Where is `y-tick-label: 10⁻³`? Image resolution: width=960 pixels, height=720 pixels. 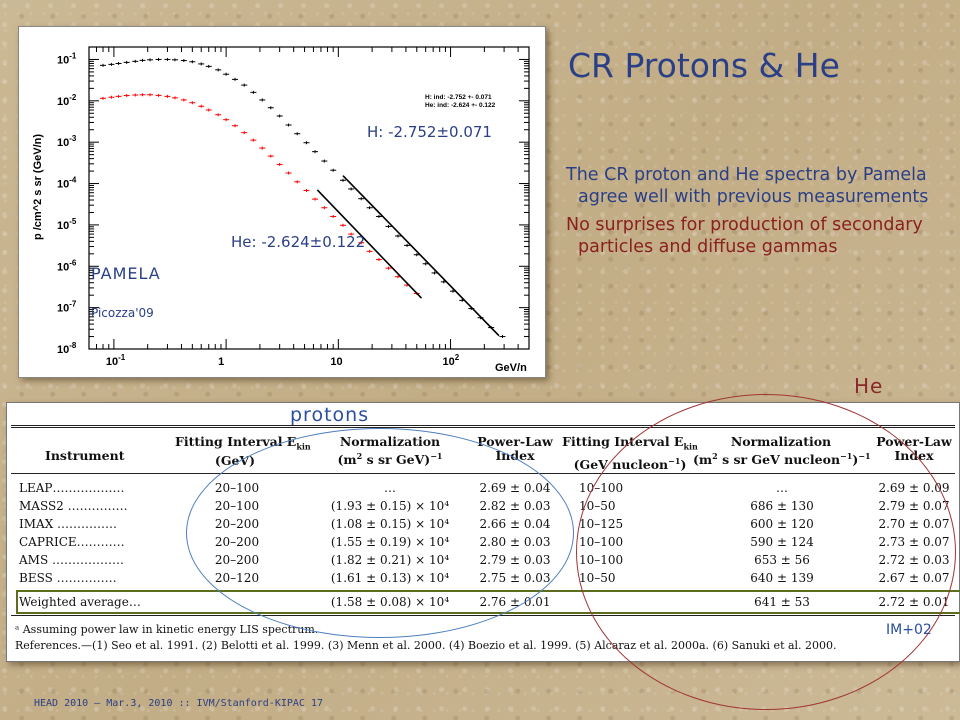 y-tick-label: 10⁻³ is located at coordinates (67, 141).